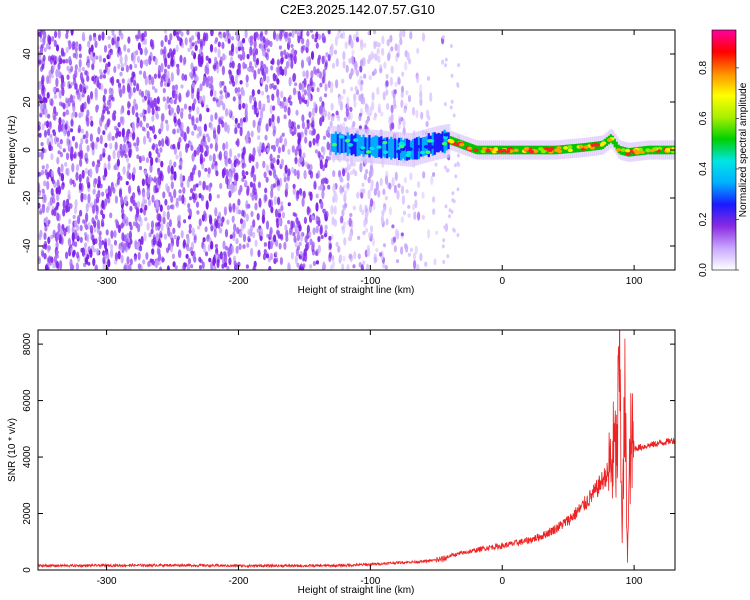 The width and height of the screenshot is (750, 600). Describe the element at coordinates (718, 169) in the screenshot. I see `colorbar-ticks: 0.00.20.40.60.8` at that location.